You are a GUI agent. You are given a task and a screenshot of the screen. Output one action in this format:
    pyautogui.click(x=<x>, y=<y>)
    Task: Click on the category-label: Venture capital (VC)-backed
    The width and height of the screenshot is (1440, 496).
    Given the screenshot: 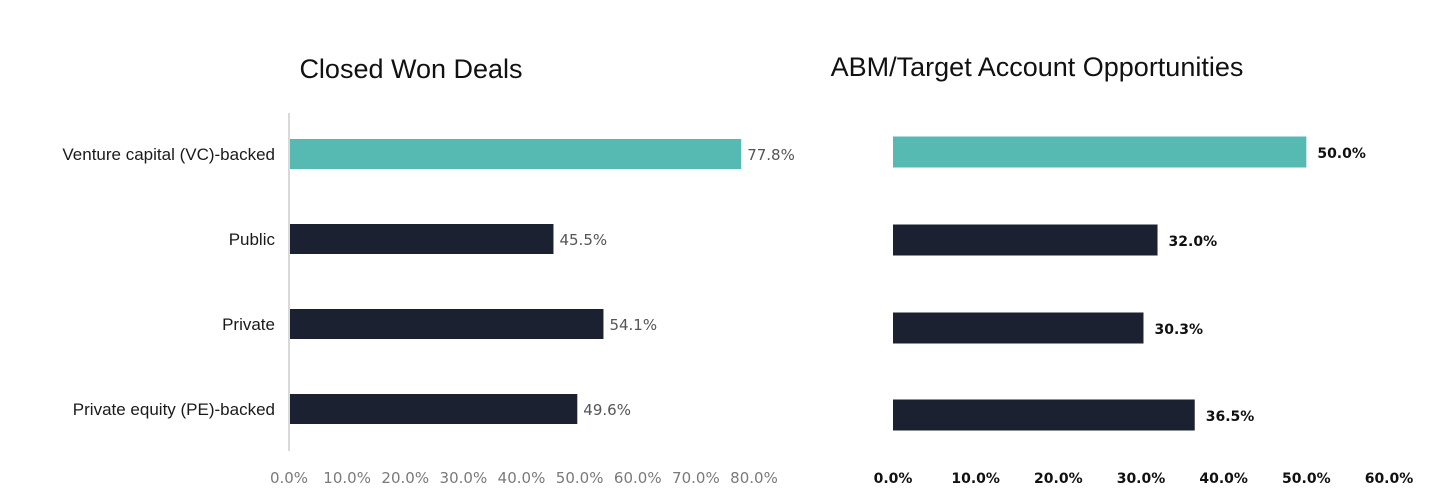 What is the action you would take?
    pyautogui.click(x=168, y=154)
    